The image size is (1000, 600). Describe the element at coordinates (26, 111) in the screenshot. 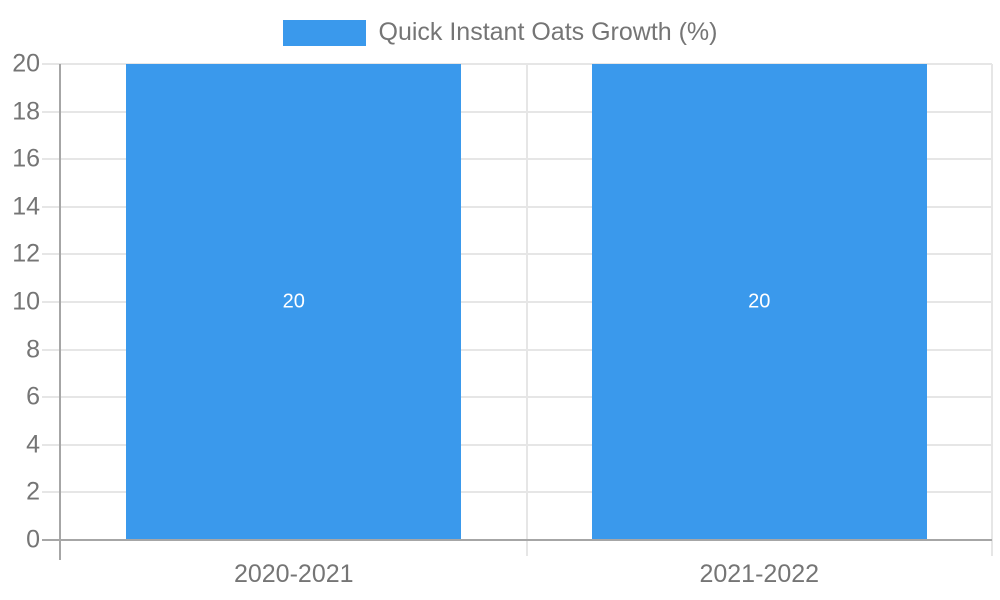

I see `y-tick-label: 18` at that location.